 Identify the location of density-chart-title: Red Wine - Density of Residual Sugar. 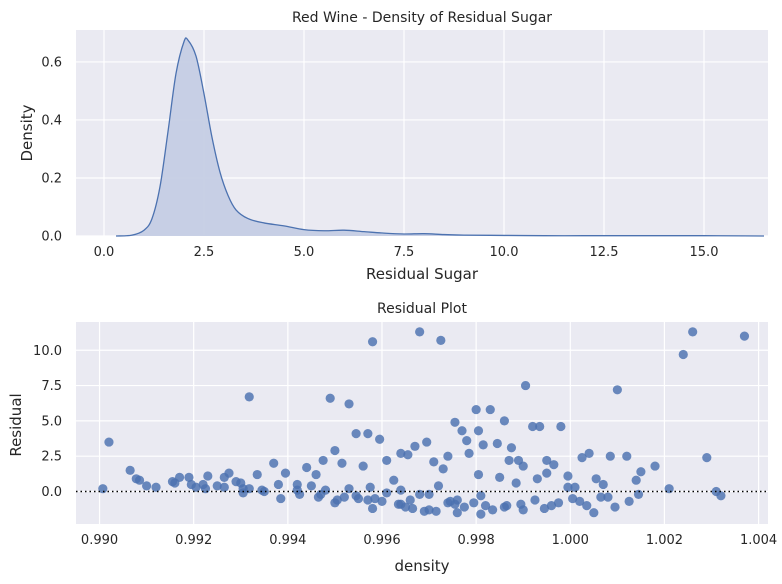
(422, 18).